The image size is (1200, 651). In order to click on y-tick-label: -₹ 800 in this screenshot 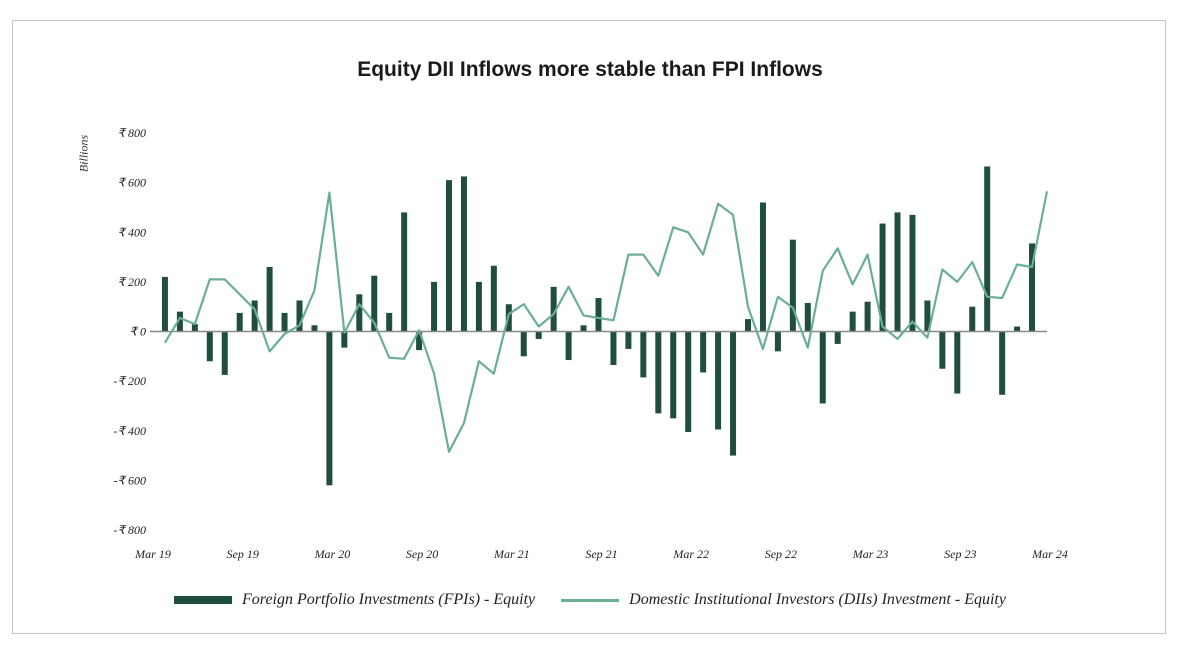, I will do `click(129, 530)`.